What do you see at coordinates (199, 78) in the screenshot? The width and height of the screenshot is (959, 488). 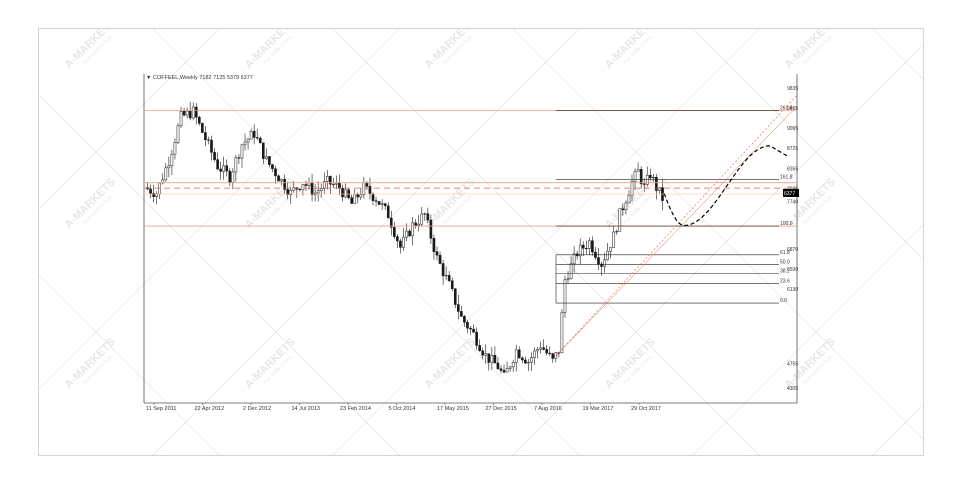 I see `symbol-header: ▼ COFFEEL,Weekly 7182 7125 5379 6377` at bounding box center [199, 78].